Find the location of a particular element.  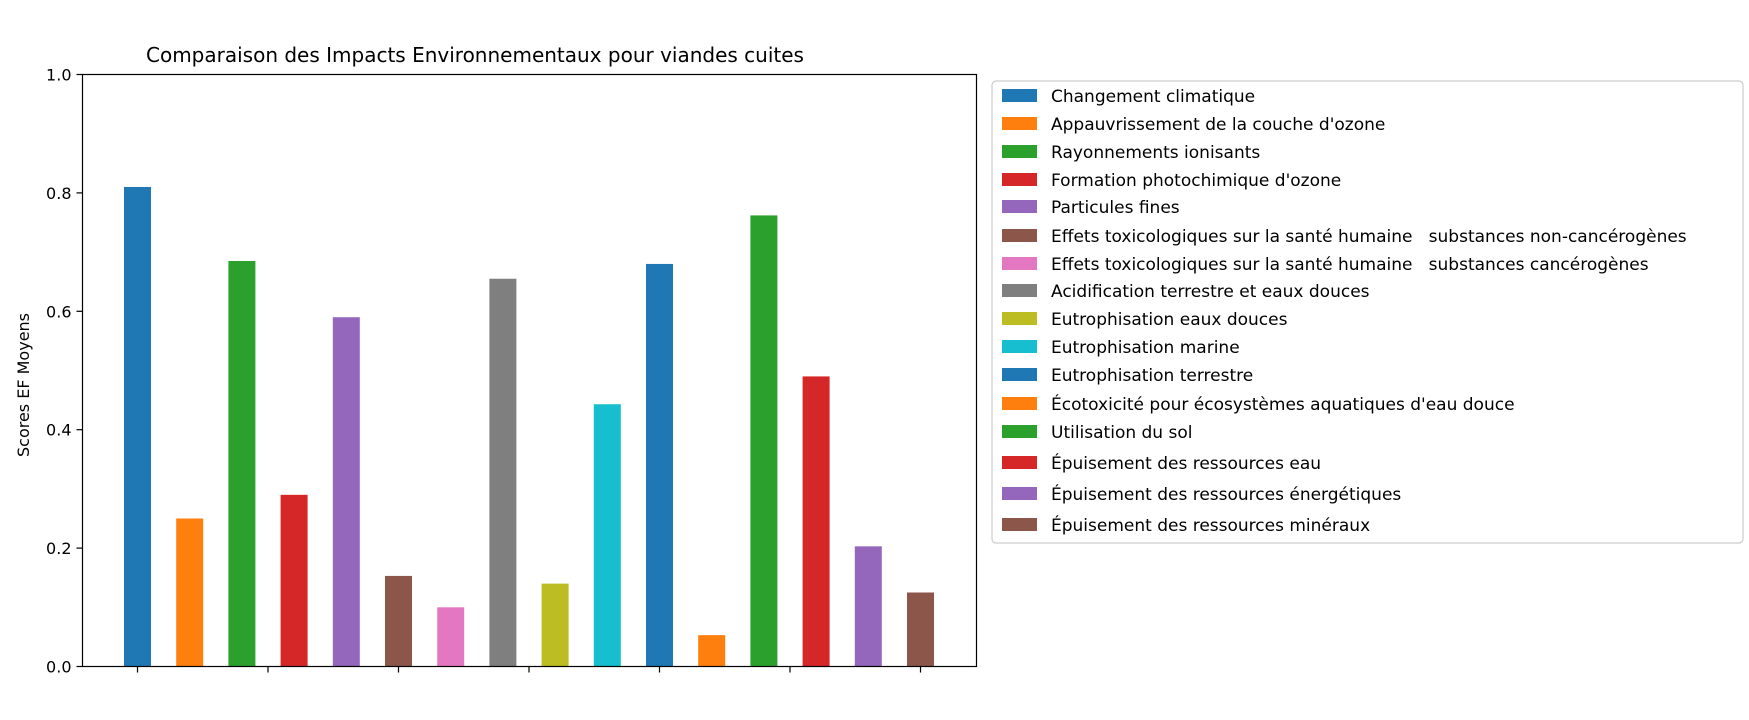

legend-label: Utilisation du sol is located at coordinates (1121, 433).